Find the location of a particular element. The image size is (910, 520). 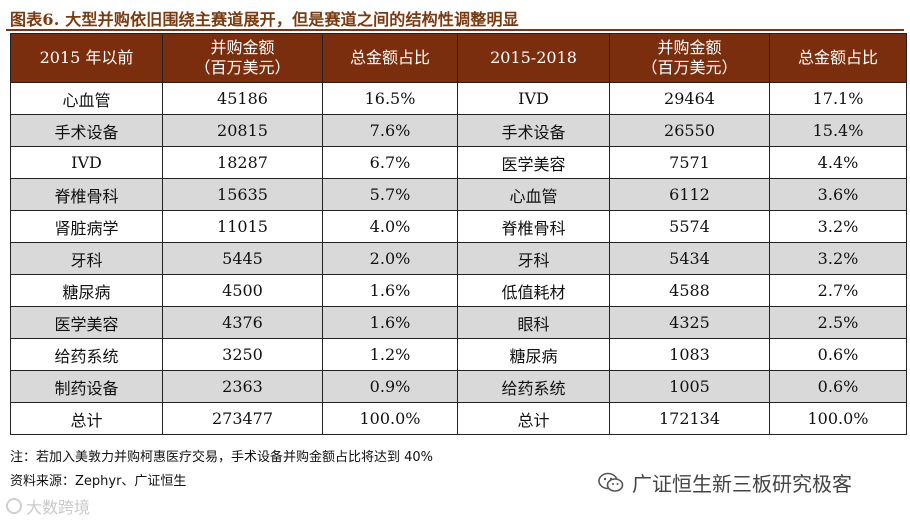

right-category-cell: 眼科 is located at coordinates (533, 322).